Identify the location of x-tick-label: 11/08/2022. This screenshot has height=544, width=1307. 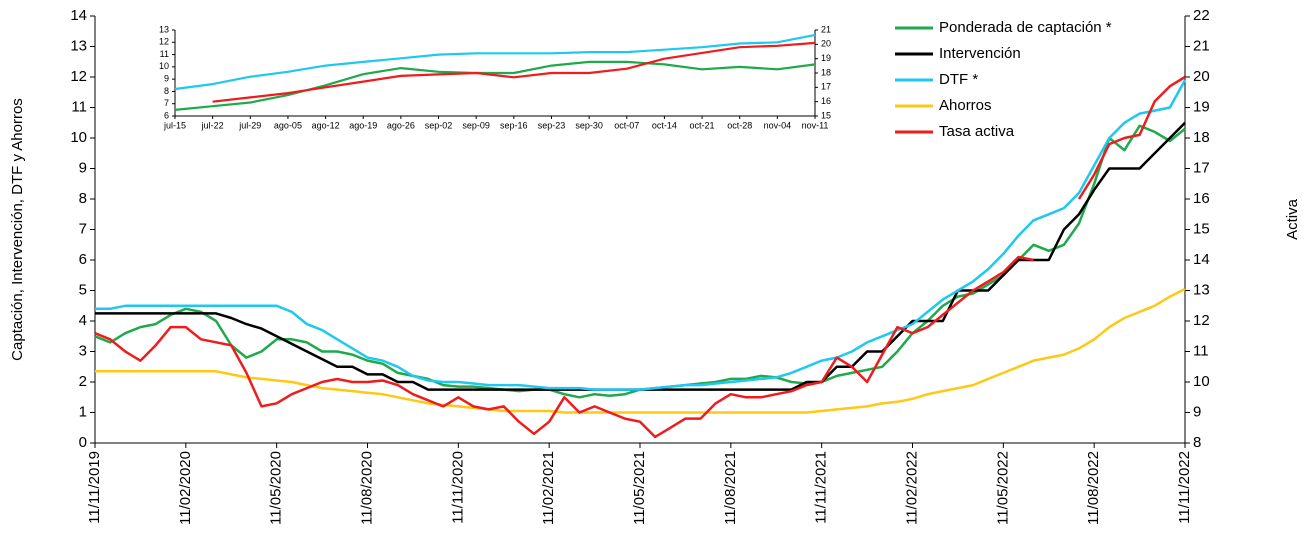
(1093, 488).